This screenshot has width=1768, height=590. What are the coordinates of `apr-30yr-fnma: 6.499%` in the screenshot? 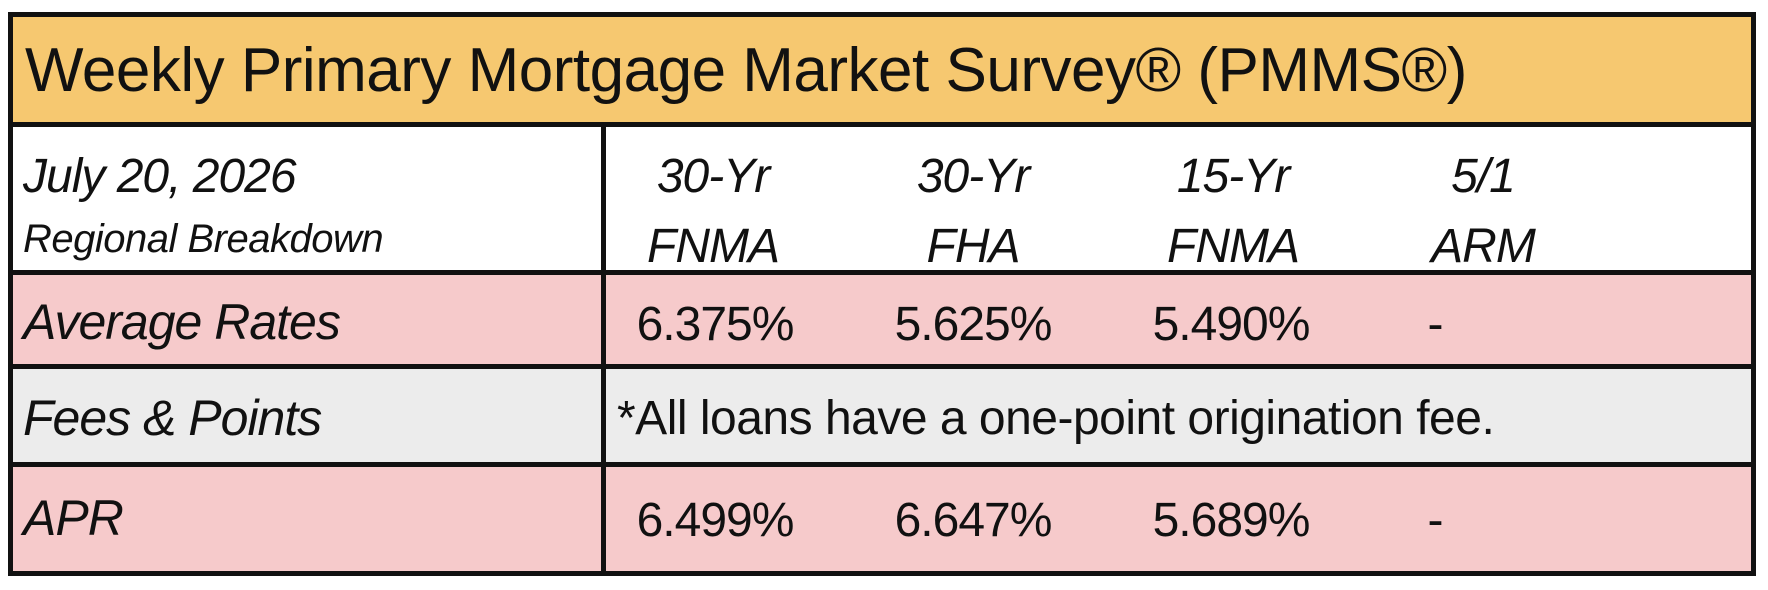 It's located at (715, 520).